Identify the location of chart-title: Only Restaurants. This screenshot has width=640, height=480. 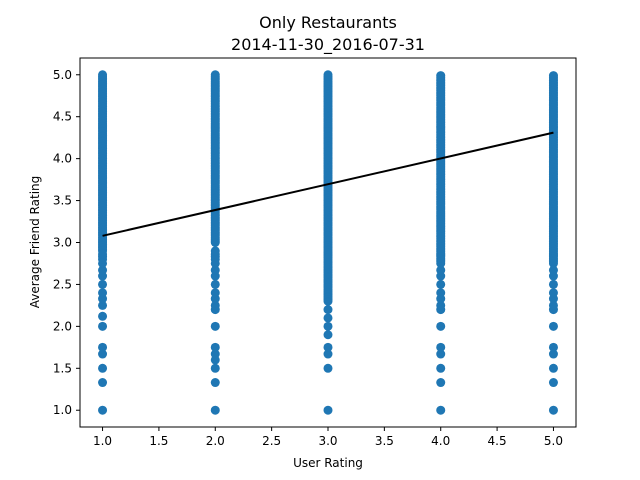
(328, 22).